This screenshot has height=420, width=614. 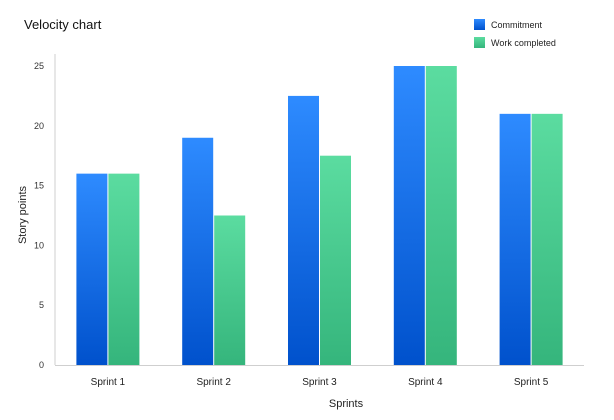 What do you see at coordinates (23, 214) in the screenshot?
I see `y-axis-label: Story points` at bounding box center [23, 214].